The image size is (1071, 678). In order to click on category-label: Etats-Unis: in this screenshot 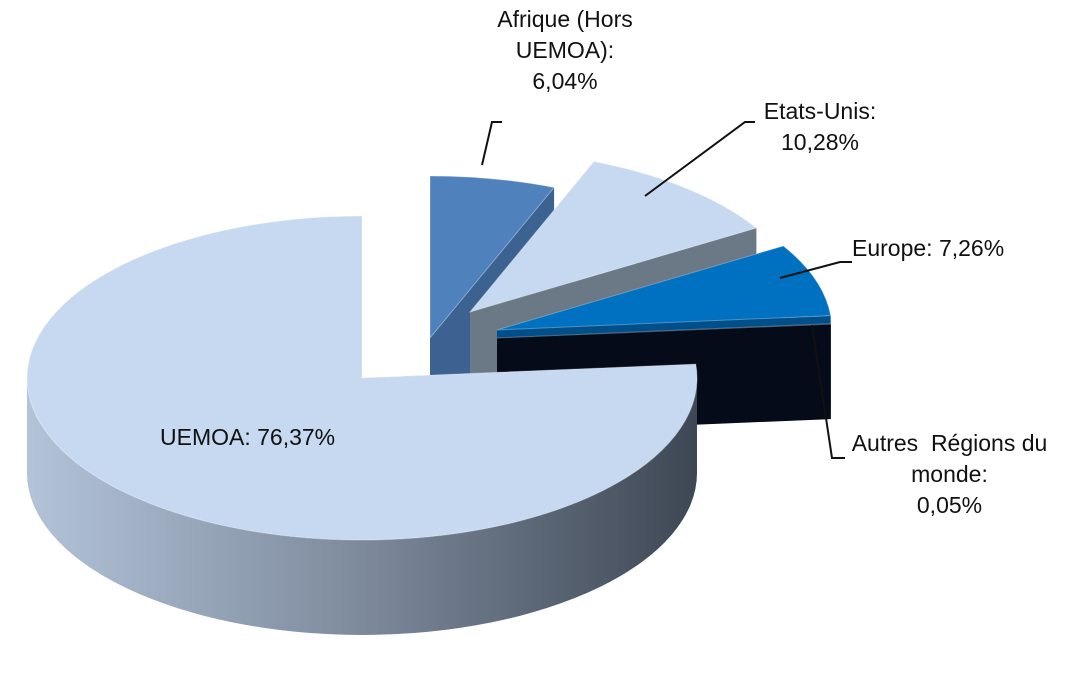, I will do `click(820, 111)`.